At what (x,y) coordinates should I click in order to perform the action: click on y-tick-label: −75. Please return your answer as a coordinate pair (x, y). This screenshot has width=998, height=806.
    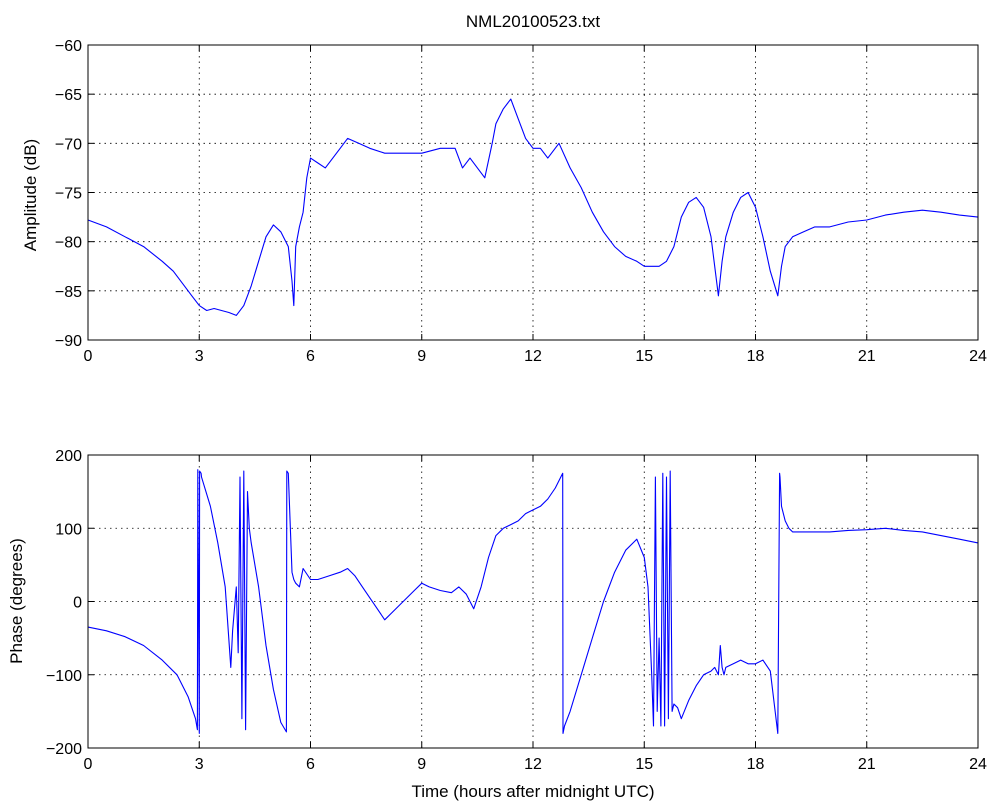
    Looking at the image, I should click on (68, 194).